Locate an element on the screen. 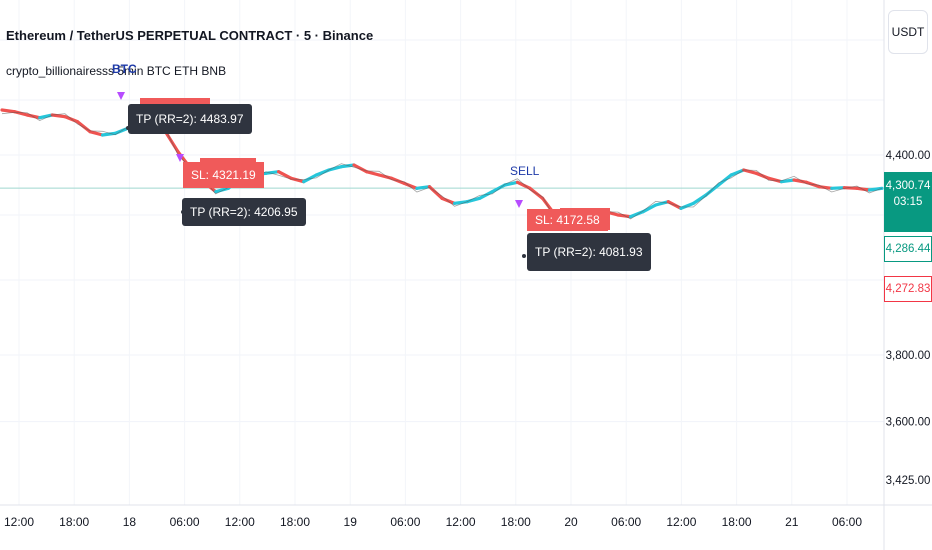  x-tick-label: 19 is located at coordinates (351, 522).